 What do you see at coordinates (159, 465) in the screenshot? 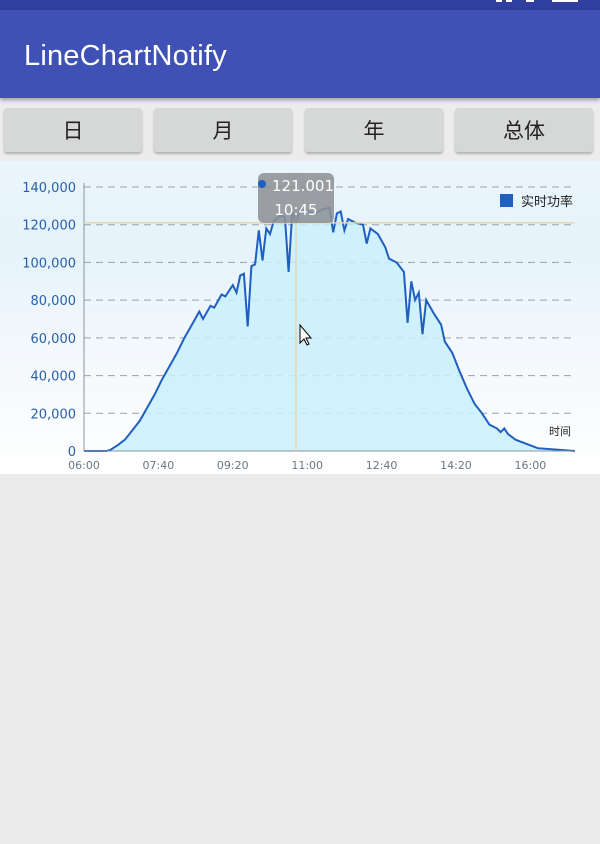
I see `x-tick-label: 07:40` at bounding box center [159, 465].